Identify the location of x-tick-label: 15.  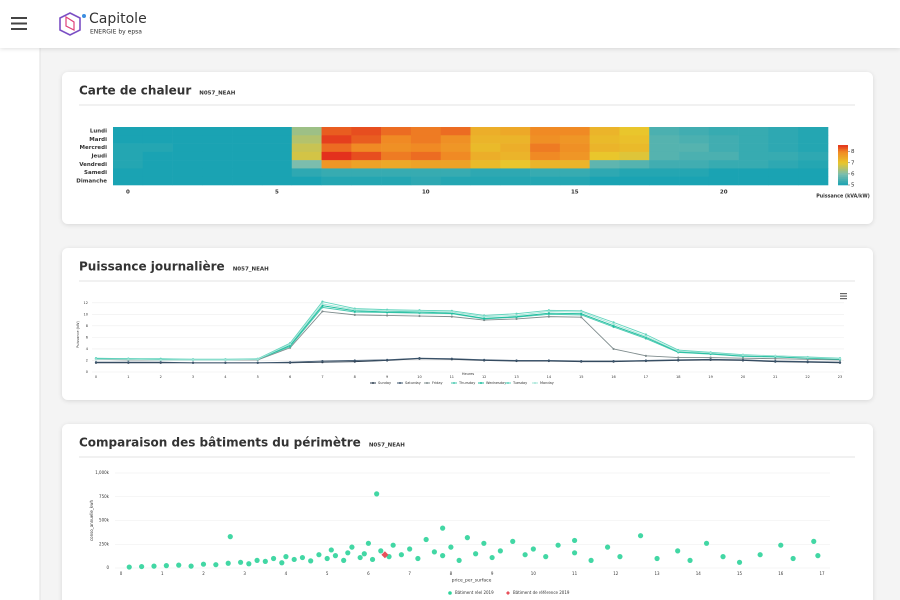
(740, 573).